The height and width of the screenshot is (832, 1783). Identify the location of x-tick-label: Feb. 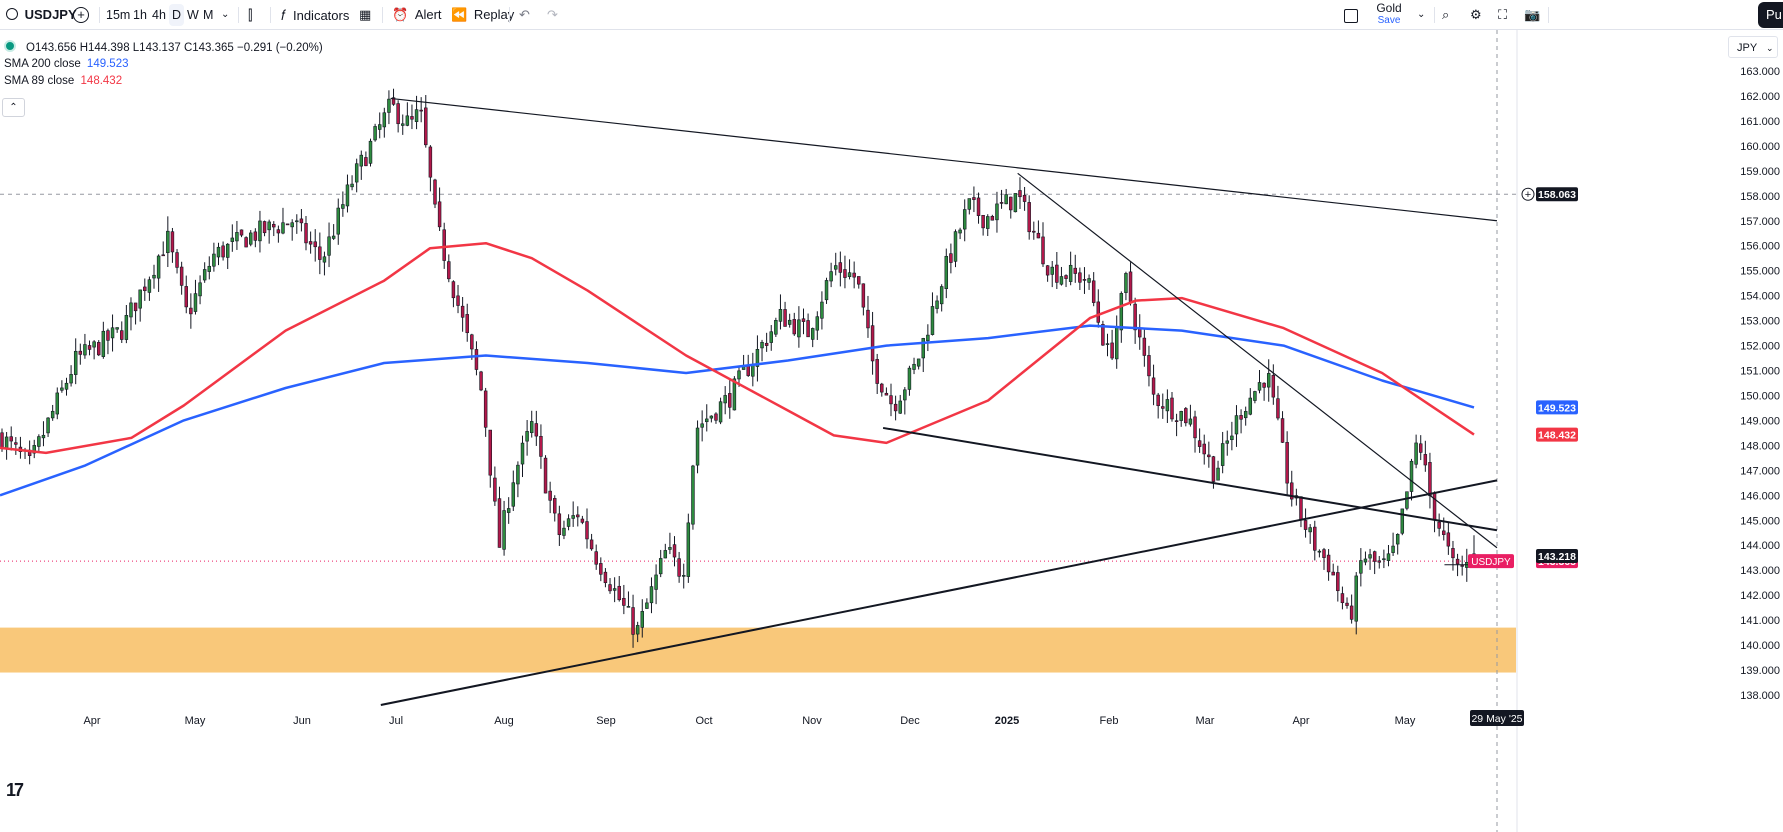
(1109, 721).